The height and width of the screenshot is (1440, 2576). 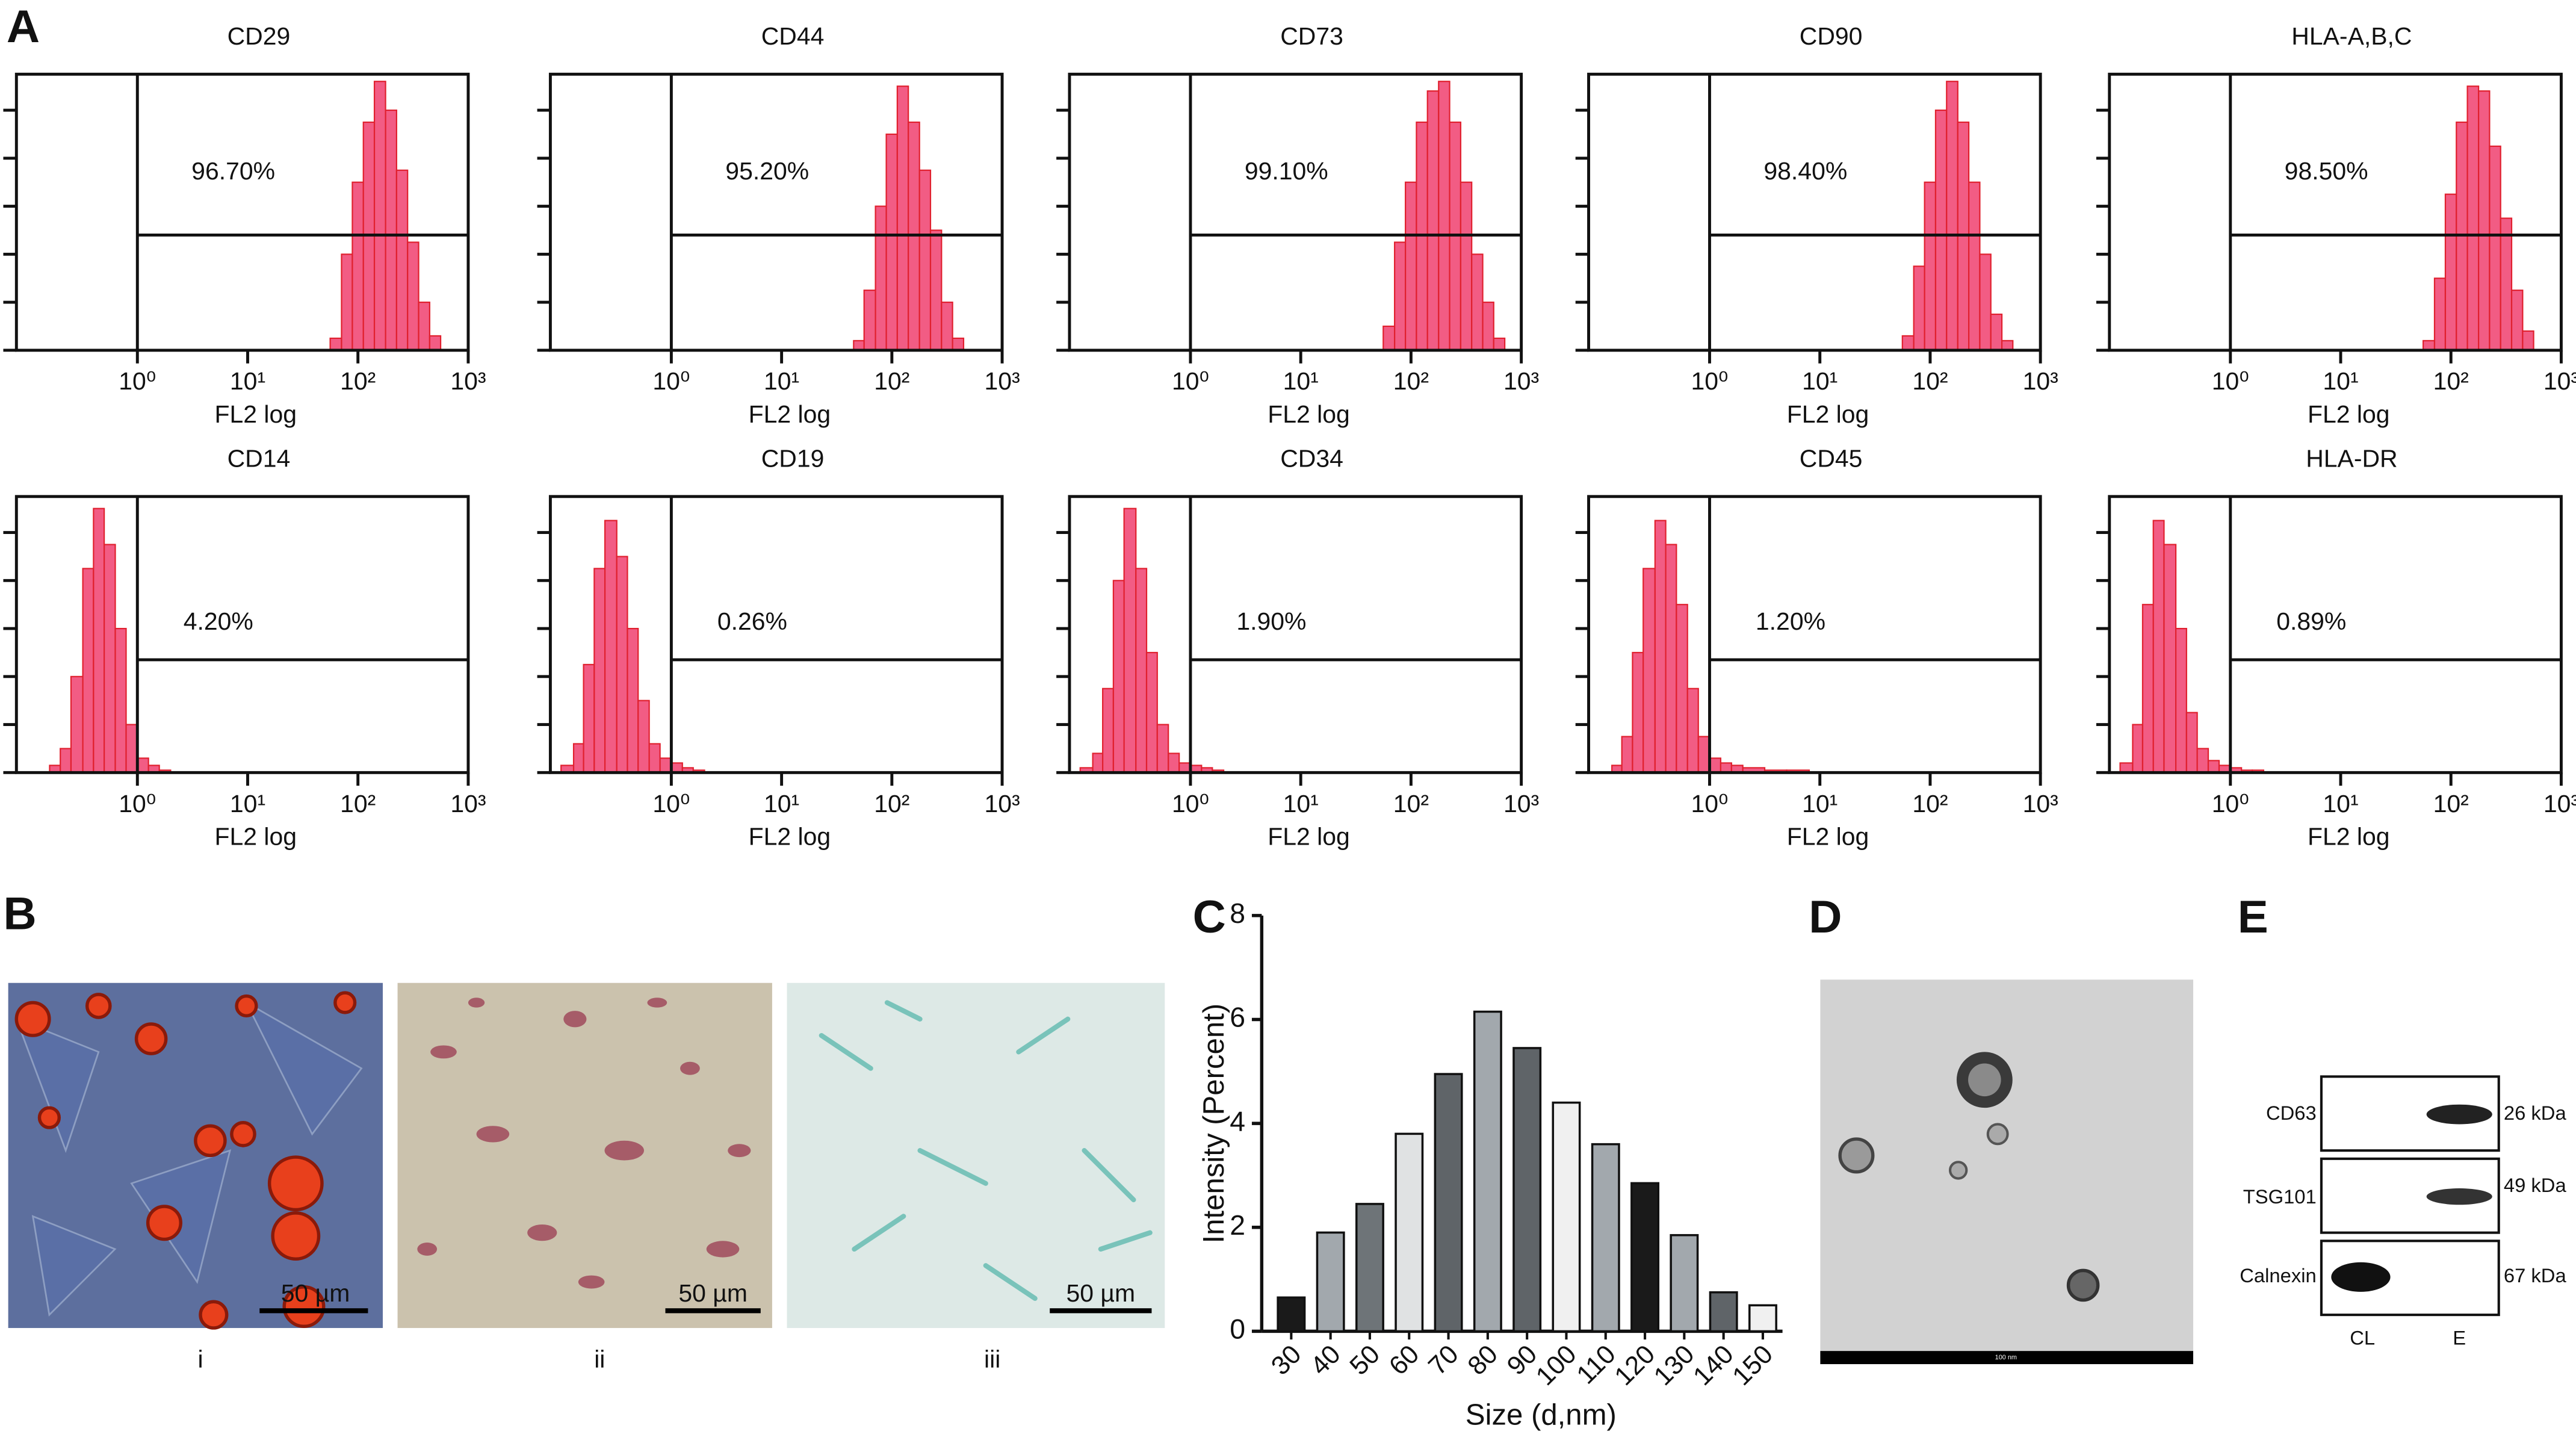 What do you see at coordinates (2278, 1275) in the screenshot?
I see `blot-label: Calnexin` at bounding box center [2278, 1275].